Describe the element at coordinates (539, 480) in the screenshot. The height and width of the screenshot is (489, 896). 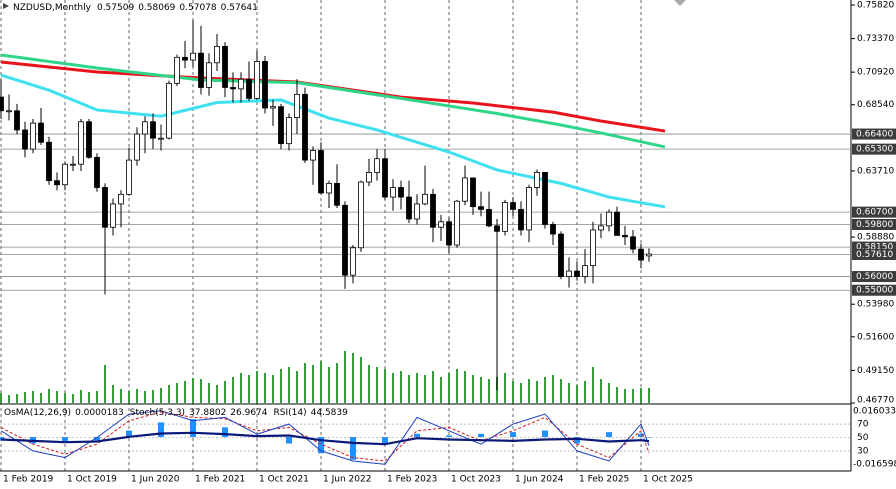
I see `x-tick-label: 1 Jun 2024` at that location.